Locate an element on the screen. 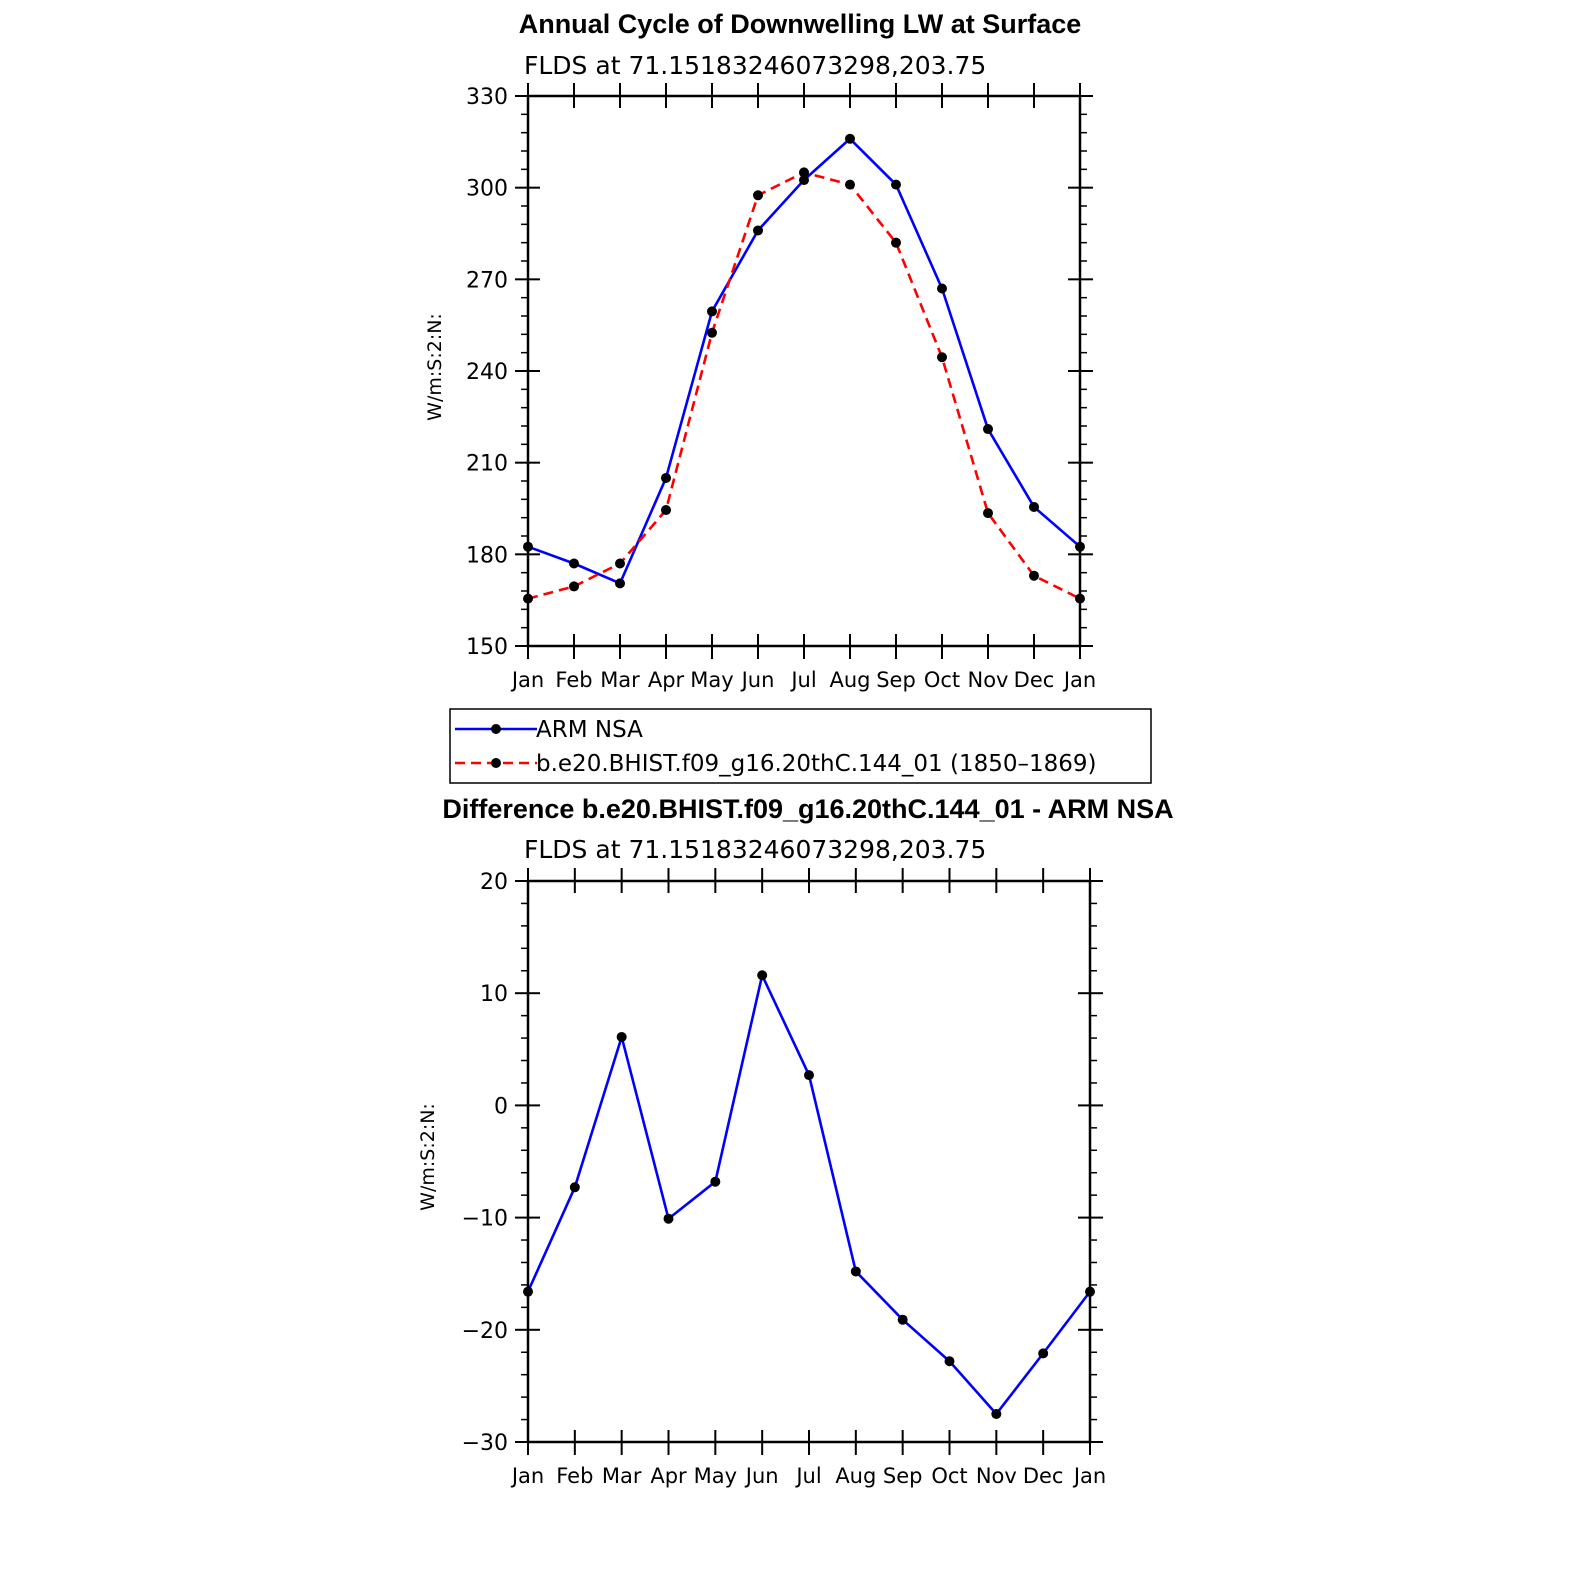 This screenshot has width=1574, height=1574. bottom-xtick-label: Mar is located at coordinates (622, 1476).